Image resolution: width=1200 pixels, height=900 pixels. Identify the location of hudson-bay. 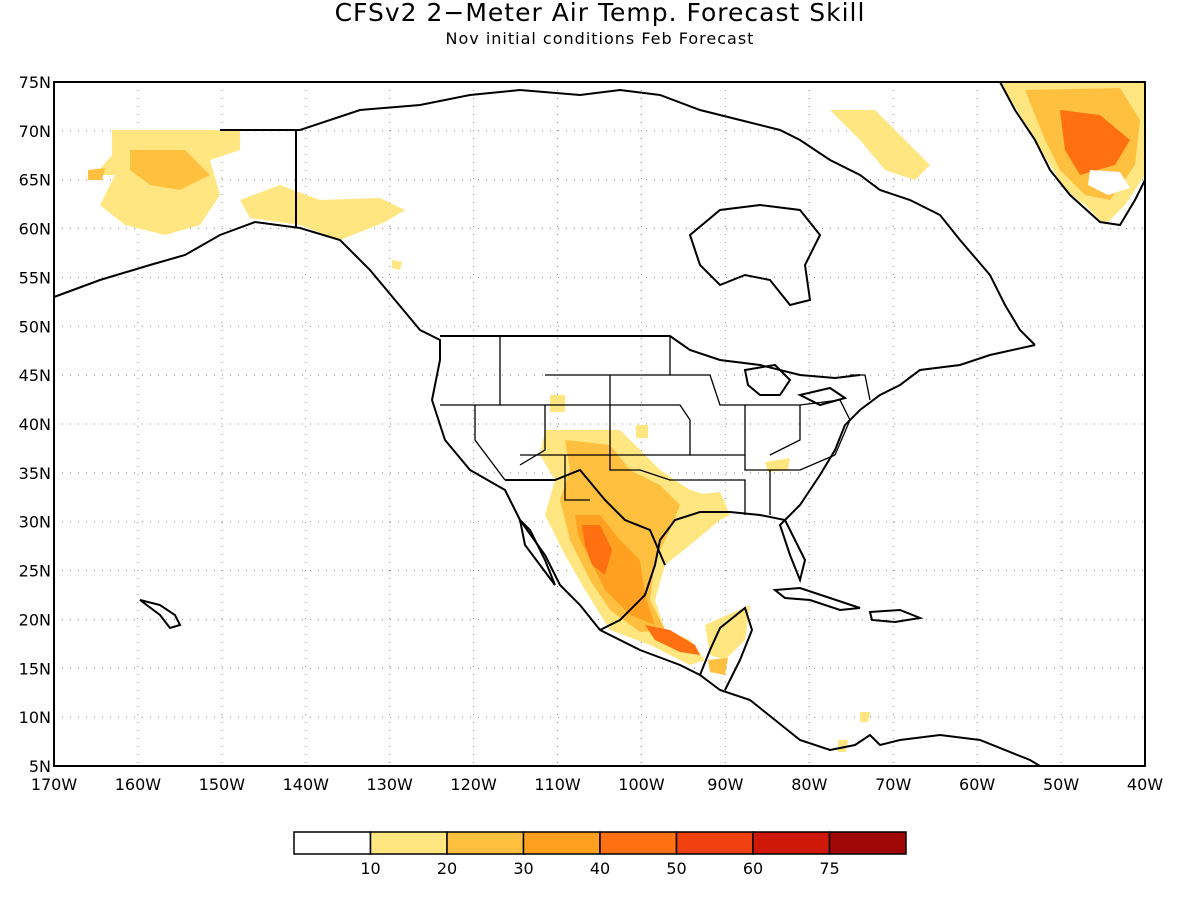
(755, 255).